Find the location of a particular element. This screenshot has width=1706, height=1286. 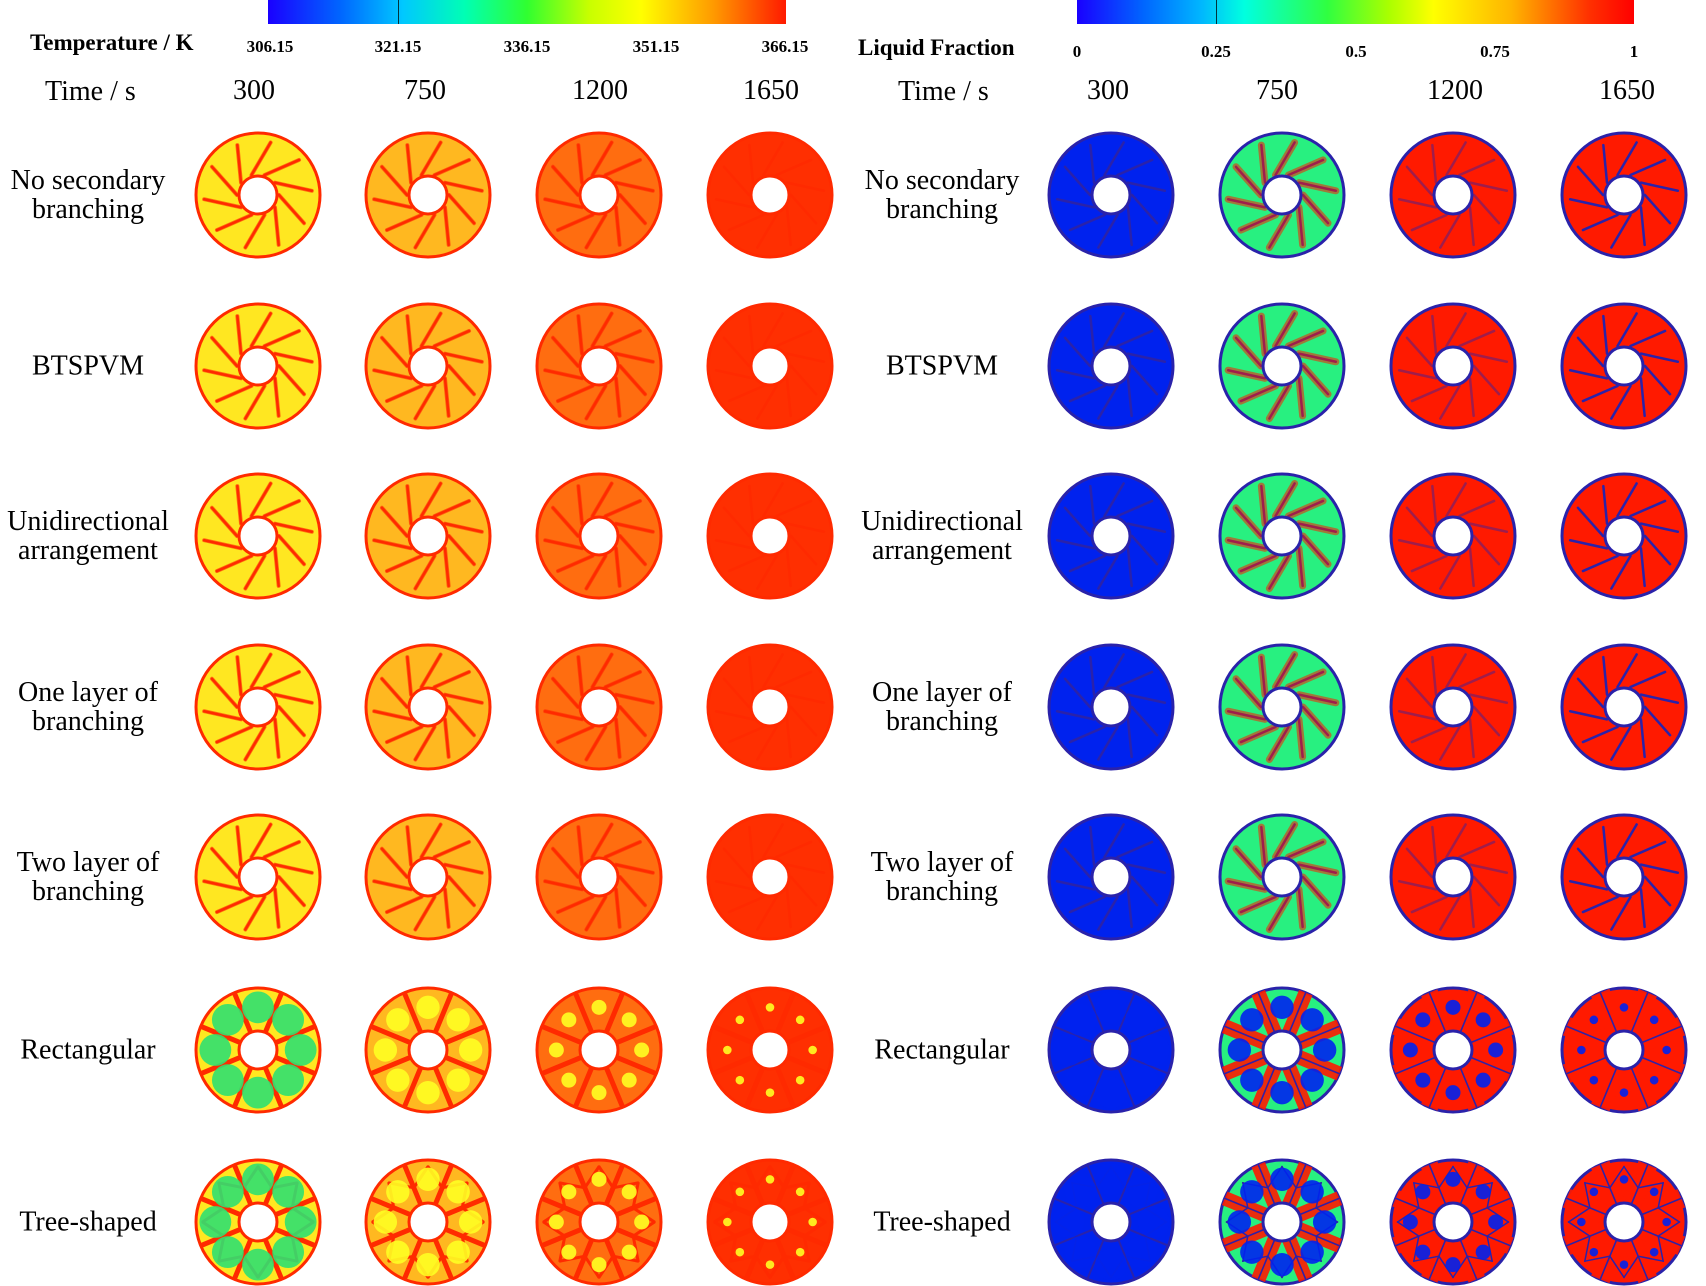

row-label-line: branching is located at coordinates (88, 891).